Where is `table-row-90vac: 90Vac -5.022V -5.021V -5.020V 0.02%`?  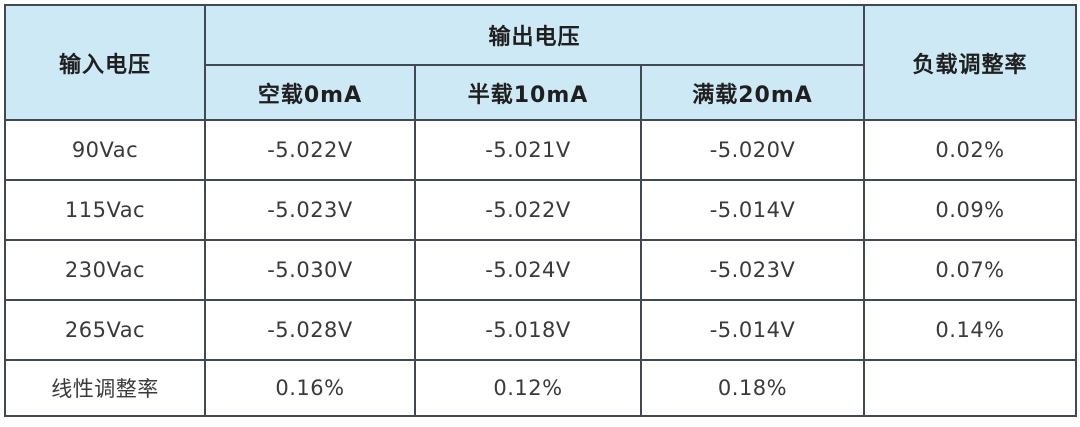 table-row-90vac: 90Vac -5.022V -5.021V -5.020V 0.02% is located at coordinates (541, 150).